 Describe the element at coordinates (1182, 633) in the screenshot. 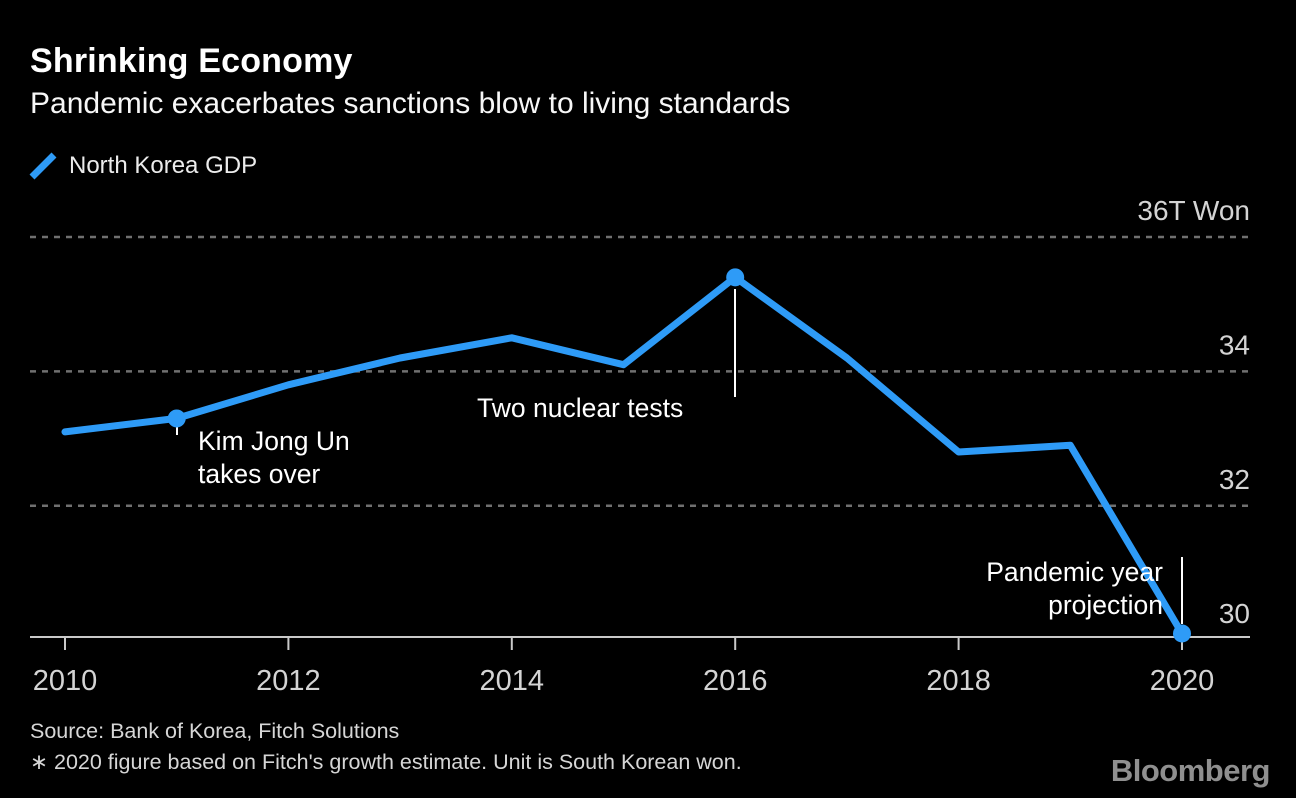

I see `data-point-2020` at that location.